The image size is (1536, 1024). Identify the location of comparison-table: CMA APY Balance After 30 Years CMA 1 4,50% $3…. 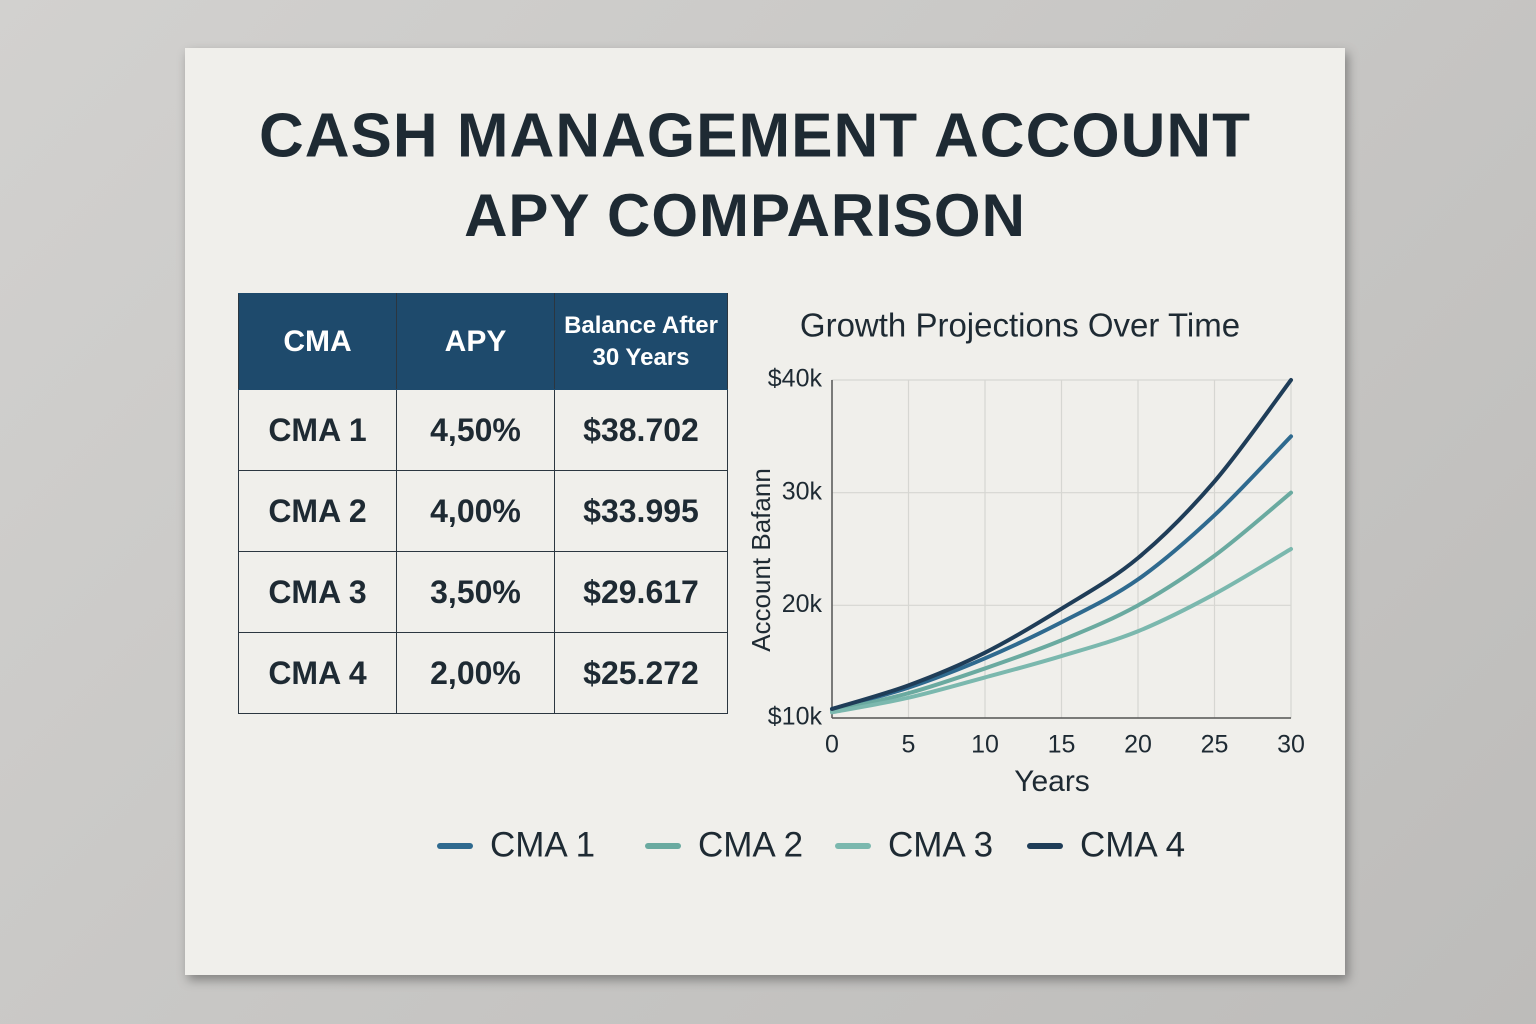
(483, 503).